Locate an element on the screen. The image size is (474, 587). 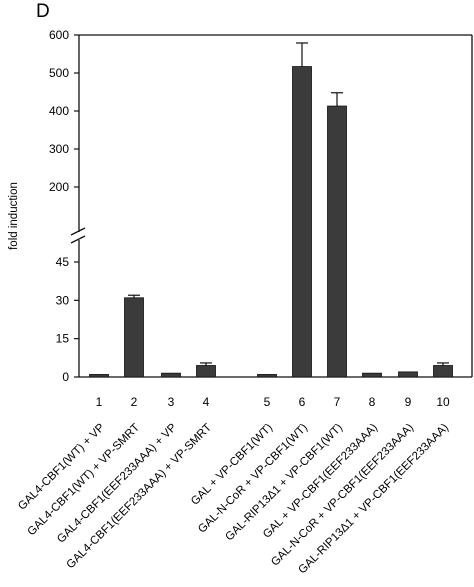
category-number: 7 is located at coordinates (337, 402).